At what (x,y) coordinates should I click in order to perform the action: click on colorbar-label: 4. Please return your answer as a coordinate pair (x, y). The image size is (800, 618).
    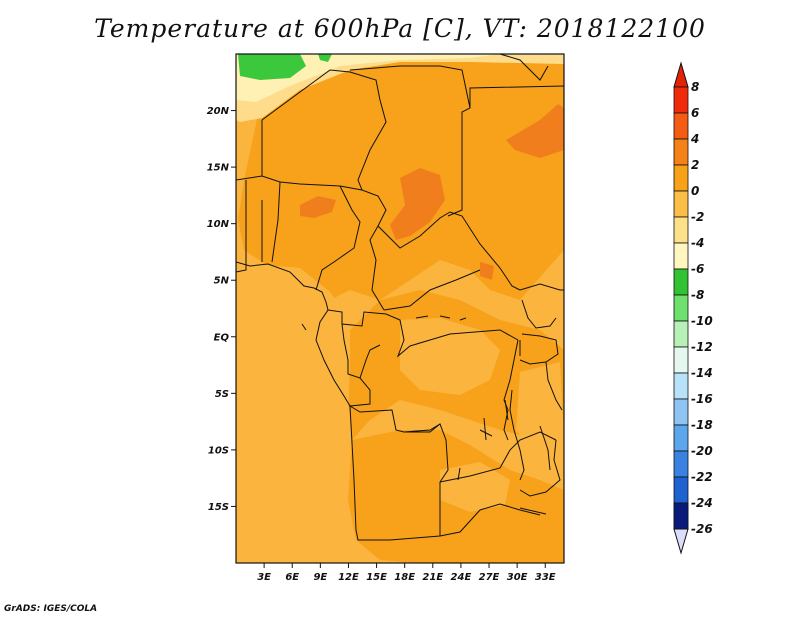
    Looking at the image, I should click on (694, 139).